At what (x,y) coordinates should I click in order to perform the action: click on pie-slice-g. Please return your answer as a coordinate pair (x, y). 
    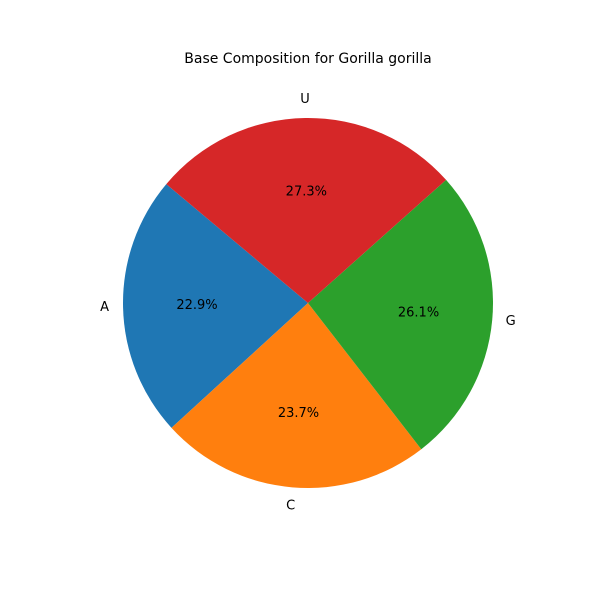
    Looking at the image, I should click on (400, 314).